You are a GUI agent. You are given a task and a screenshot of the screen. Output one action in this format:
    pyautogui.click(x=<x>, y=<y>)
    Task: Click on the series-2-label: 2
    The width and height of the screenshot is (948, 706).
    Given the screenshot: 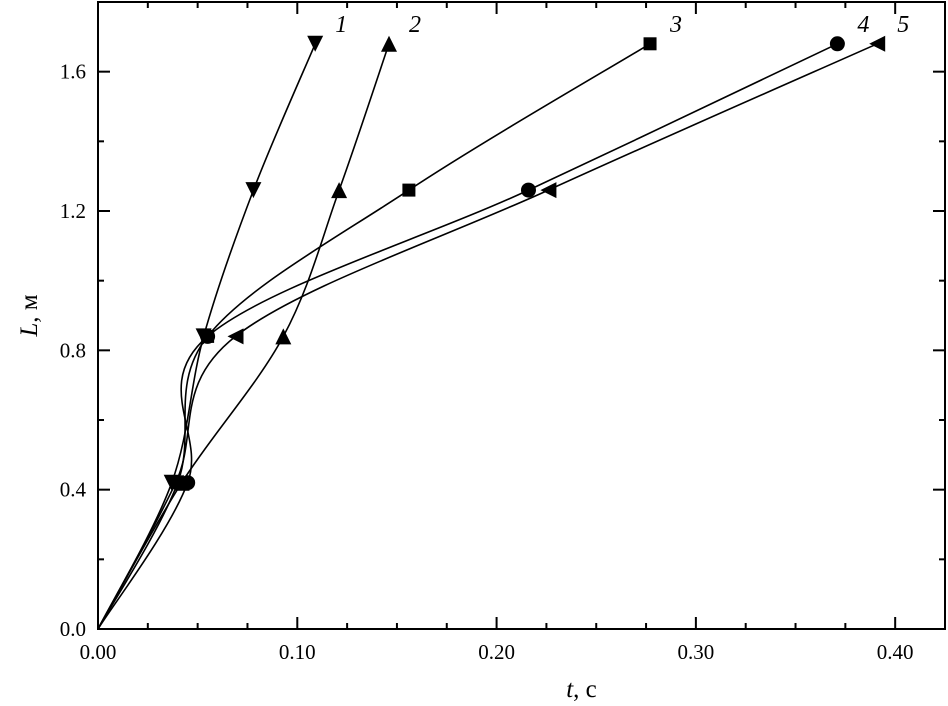 What is the action you would take?
    pyautogui.click(x=415, y=25)
    